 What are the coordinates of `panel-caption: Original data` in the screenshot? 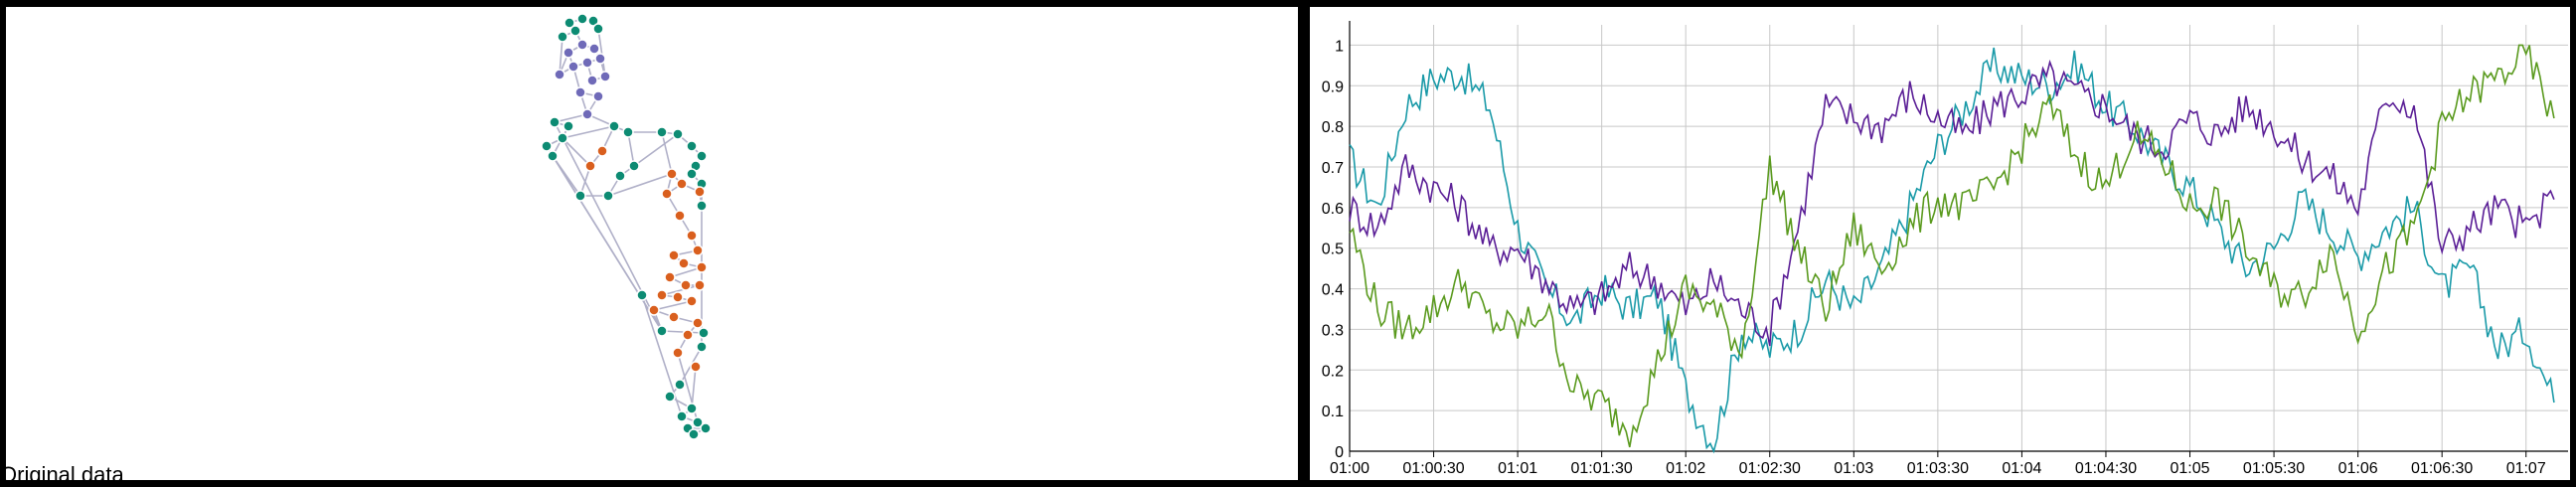 It's located at (65, 471).